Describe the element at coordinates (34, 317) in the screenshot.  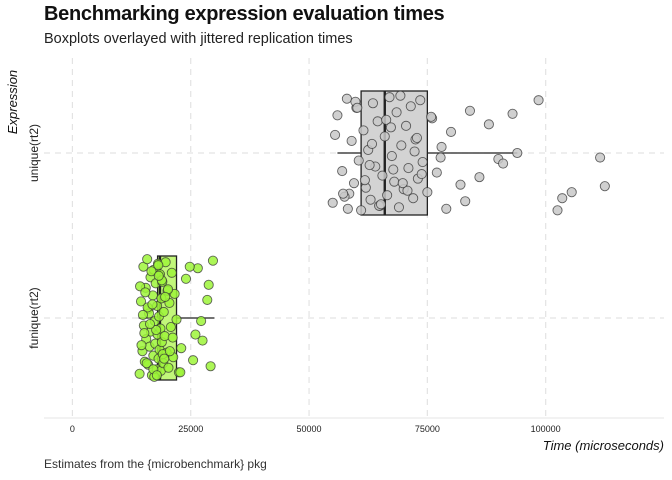
I see `y-tick-label: funique(rt2)` at that location.